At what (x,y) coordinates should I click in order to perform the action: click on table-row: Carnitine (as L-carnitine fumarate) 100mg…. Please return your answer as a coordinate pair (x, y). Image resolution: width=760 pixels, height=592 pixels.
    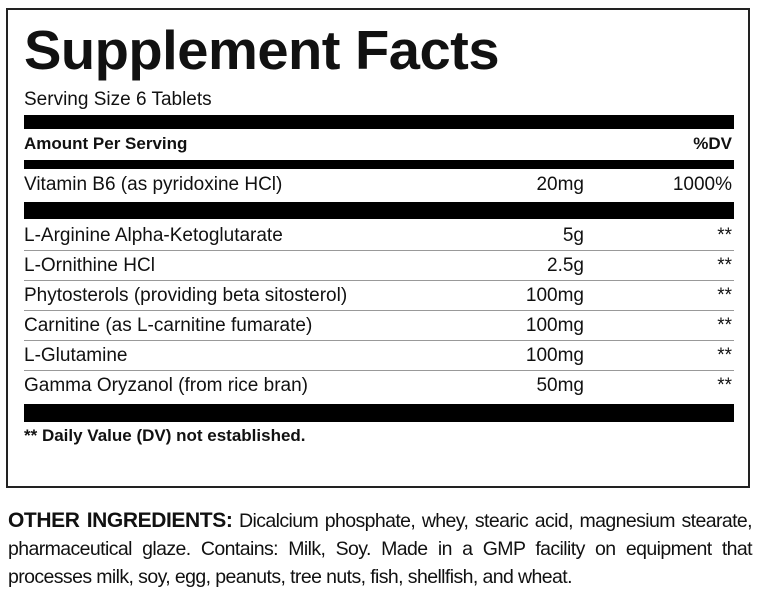
    Looking at the image, I should click on (379, 326).